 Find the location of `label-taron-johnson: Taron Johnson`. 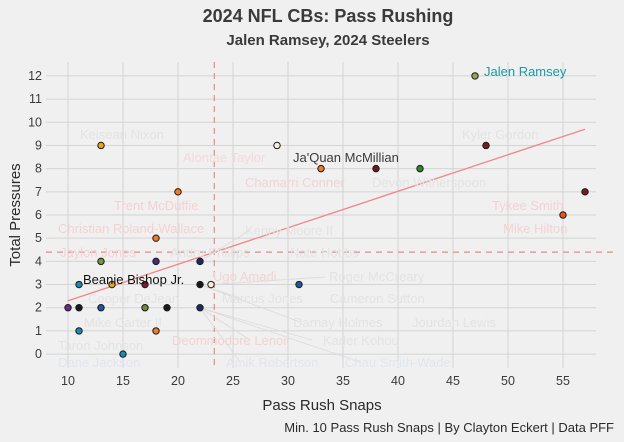

label-taron-johnson: Taron Johnson is located at coordinates (100, 345).